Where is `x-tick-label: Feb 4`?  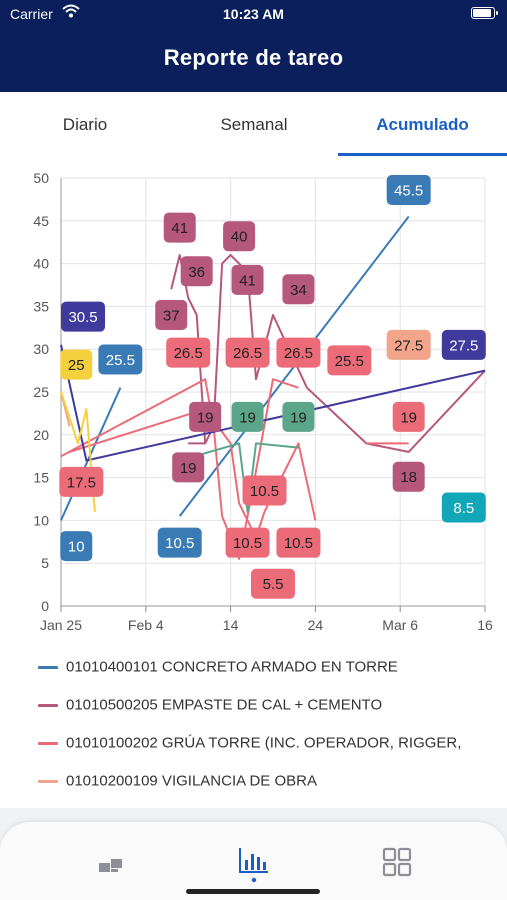 x-tick-label: Feb 4 is located at coordinates (146, 625).